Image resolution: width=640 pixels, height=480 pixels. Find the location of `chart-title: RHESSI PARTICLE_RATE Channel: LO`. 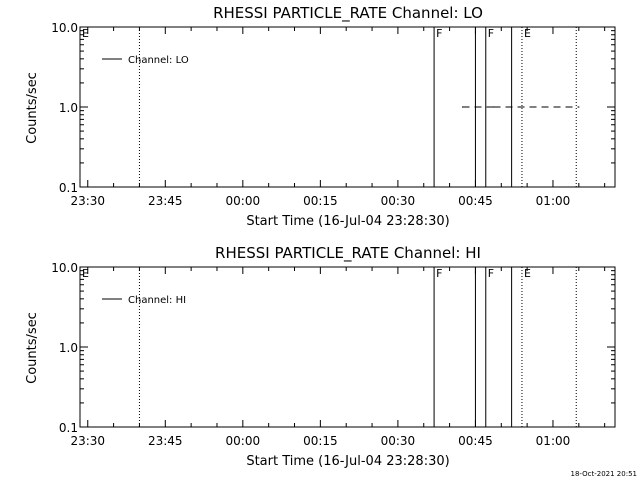

chart-title: RHESSI PARTICLE_RATE Channel: LO is located at coordinates (348, 13).